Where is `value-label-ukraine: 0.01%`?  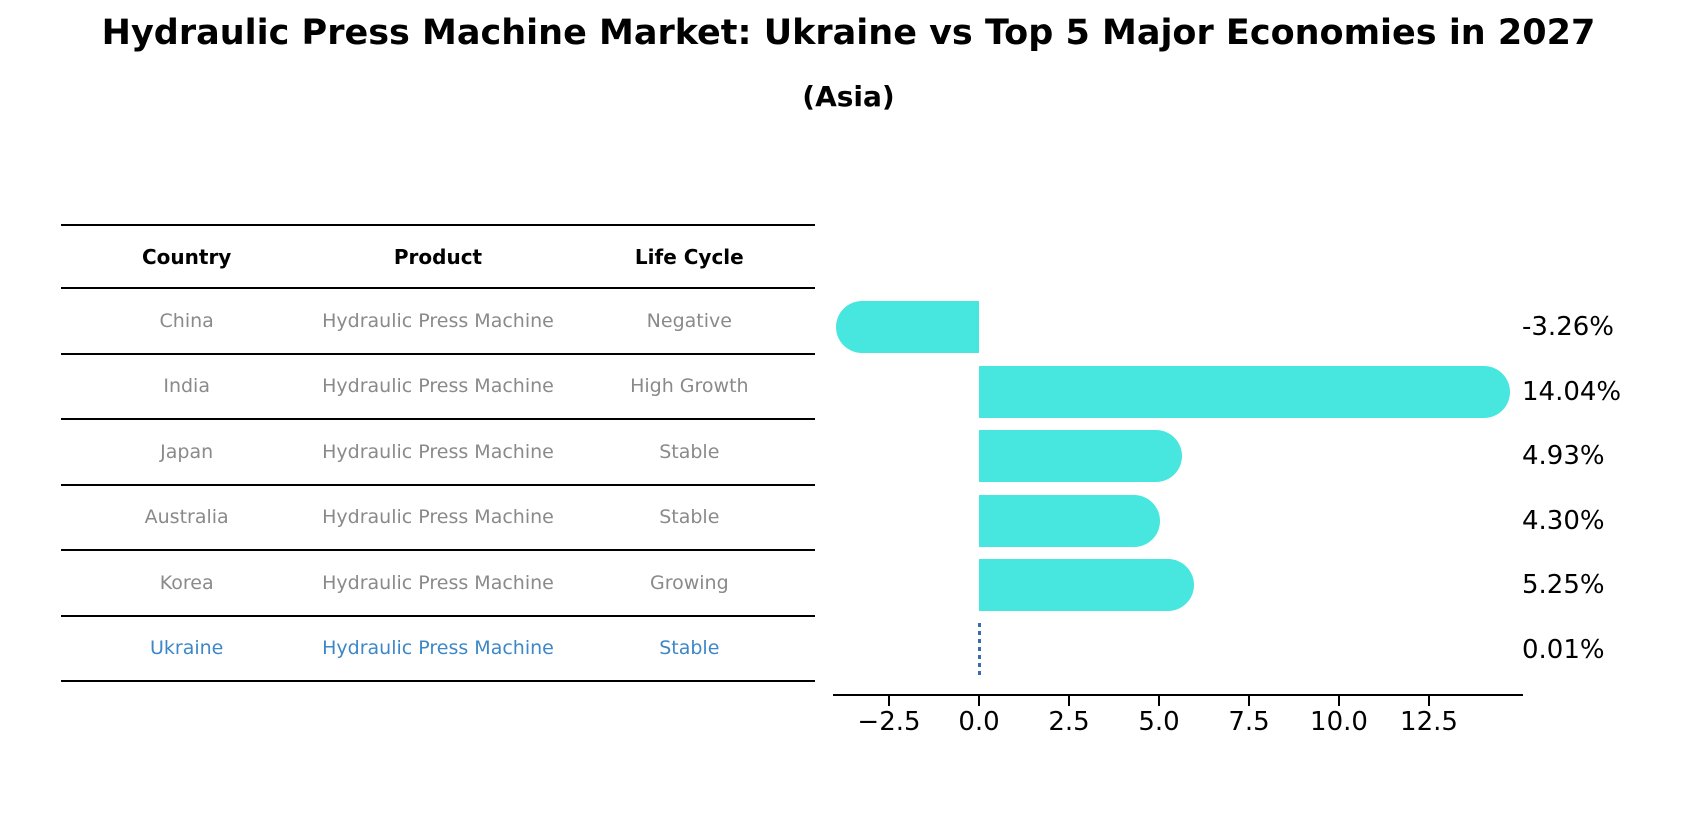
value-label-ukraine: 0.01% is located at coordinates (1563, 650).